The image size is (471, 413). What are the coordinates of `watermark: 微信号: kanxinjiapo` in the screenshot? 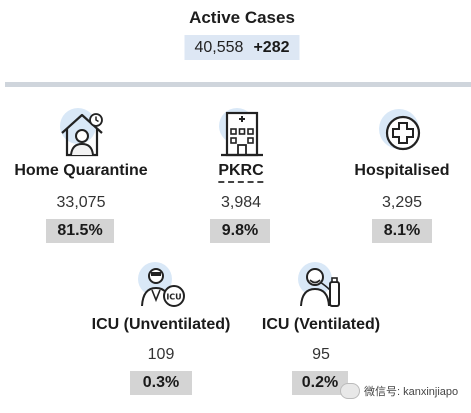 It's located at (399, 391).